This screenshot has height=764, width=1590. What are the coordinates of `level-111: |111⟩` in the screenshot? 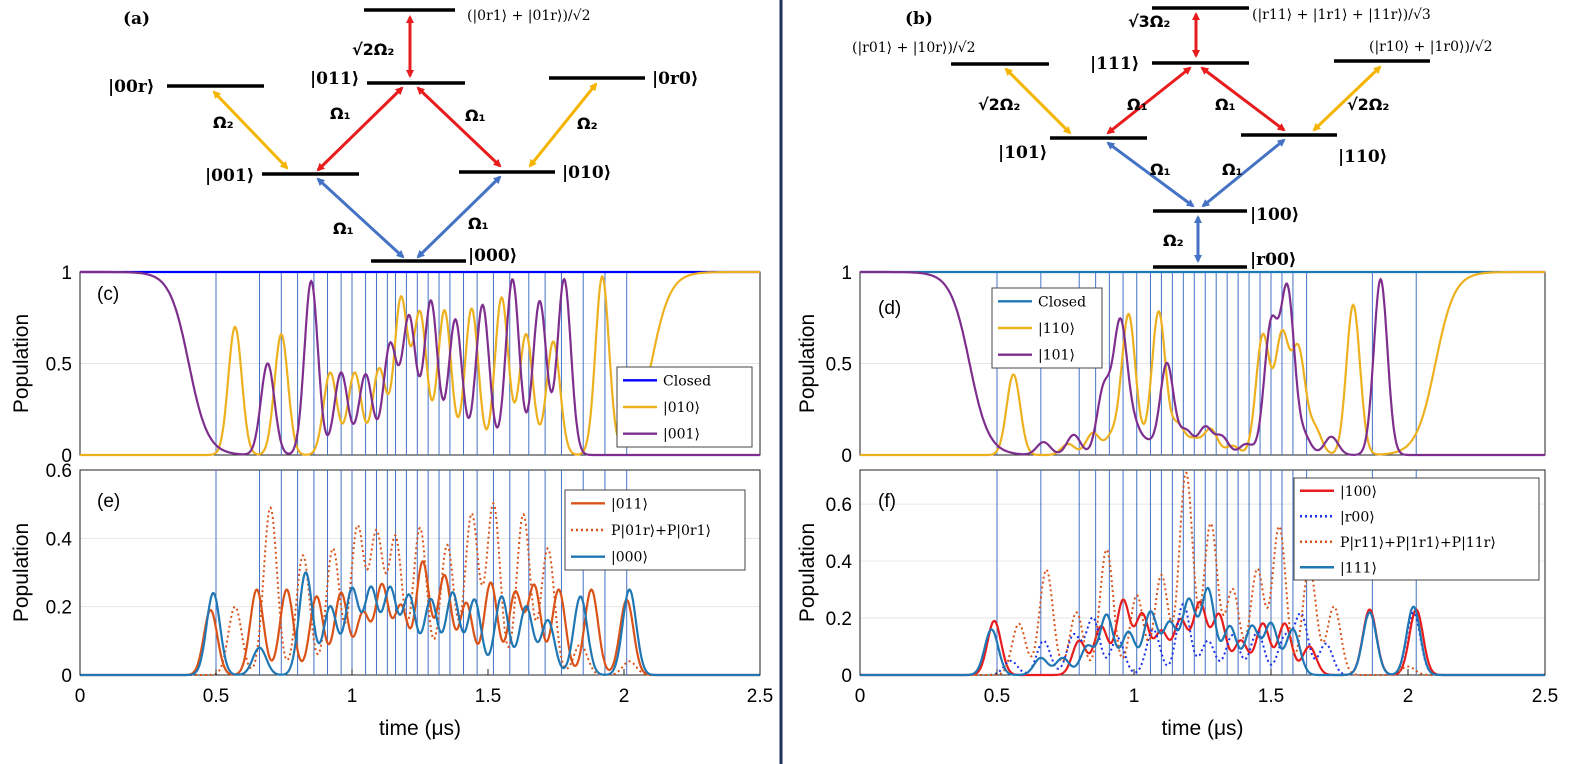 It's located at (1114, 64).